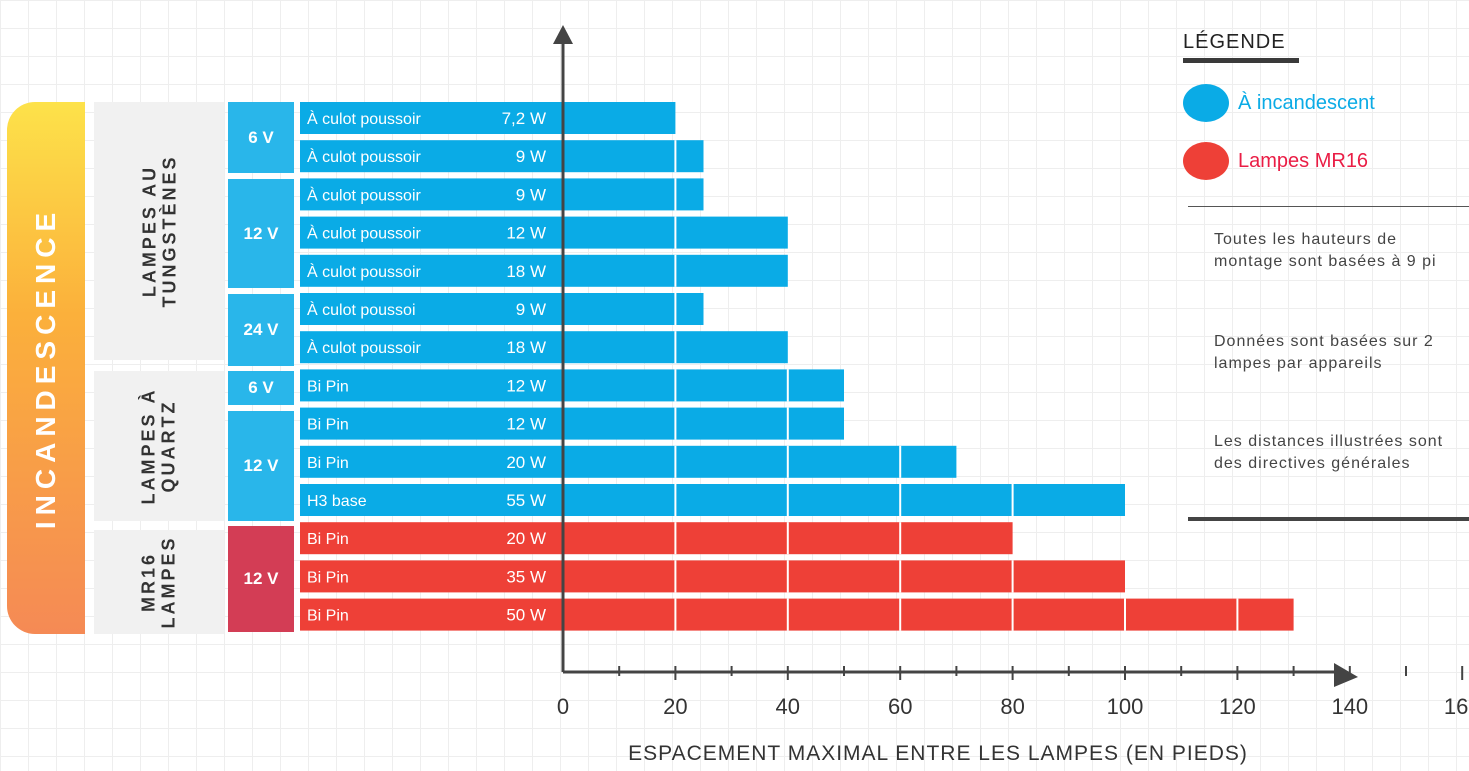 This screenshot has width=1469, height=771. What do you see at coordinates (159, 446) in the screenshot?
I see `group-quartz-panel` at bounding box center [159, 446].